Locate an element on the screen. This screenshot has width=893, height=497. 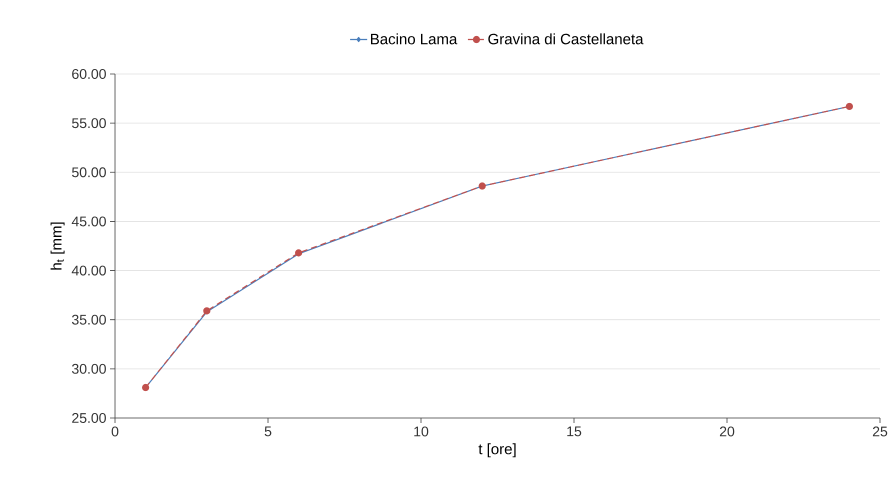
y-tick-label: 50.00 is located at coordinates (89, 172).